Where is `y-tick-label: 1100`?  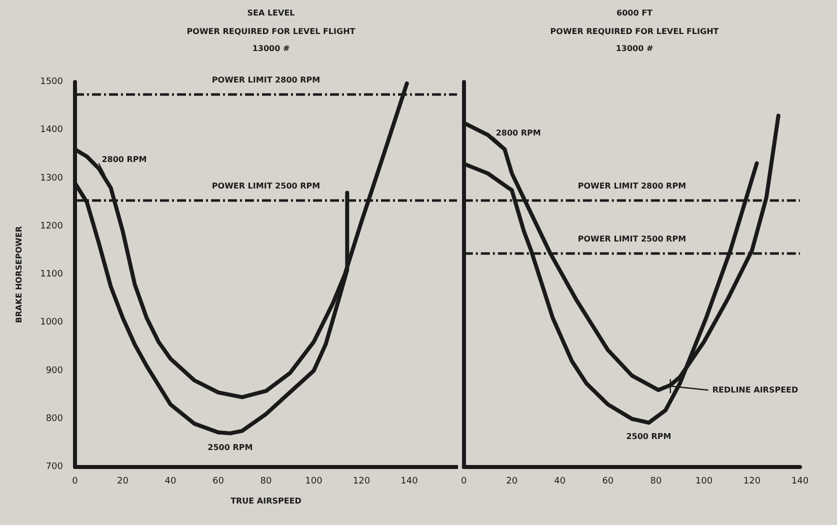
y-tick-label: 1100 is located at coordinates (52, 275).